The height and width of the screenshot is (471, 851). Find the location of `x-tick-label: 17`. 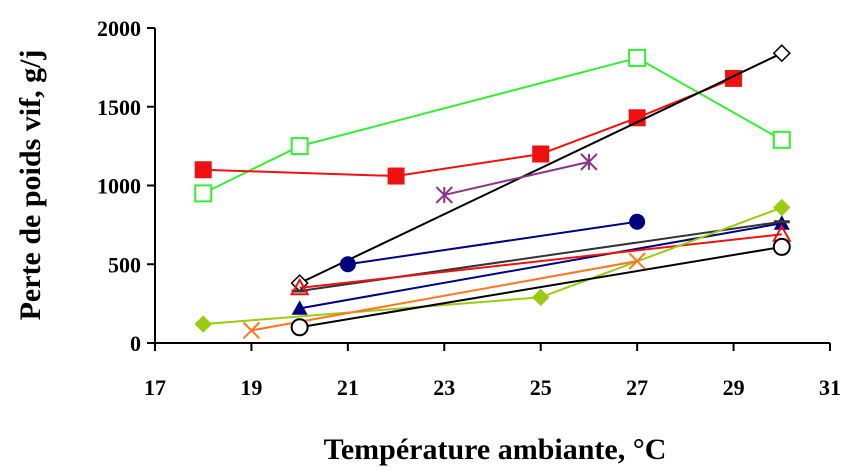

x-tick-label: 17 is located at coordinates (155, 387).